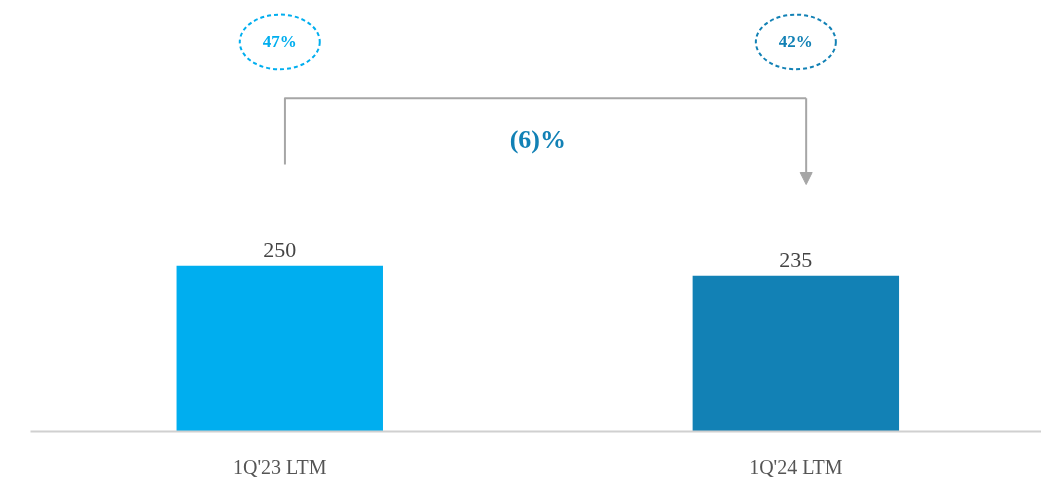  I want to click on data-label: 250, so click(280, 250).